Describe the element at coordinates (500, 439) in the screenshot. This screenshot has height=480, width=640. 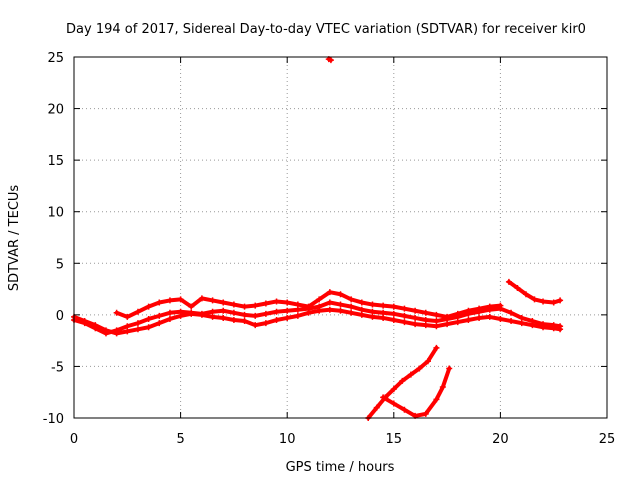
I see `x-tick-label: 20` at that location.